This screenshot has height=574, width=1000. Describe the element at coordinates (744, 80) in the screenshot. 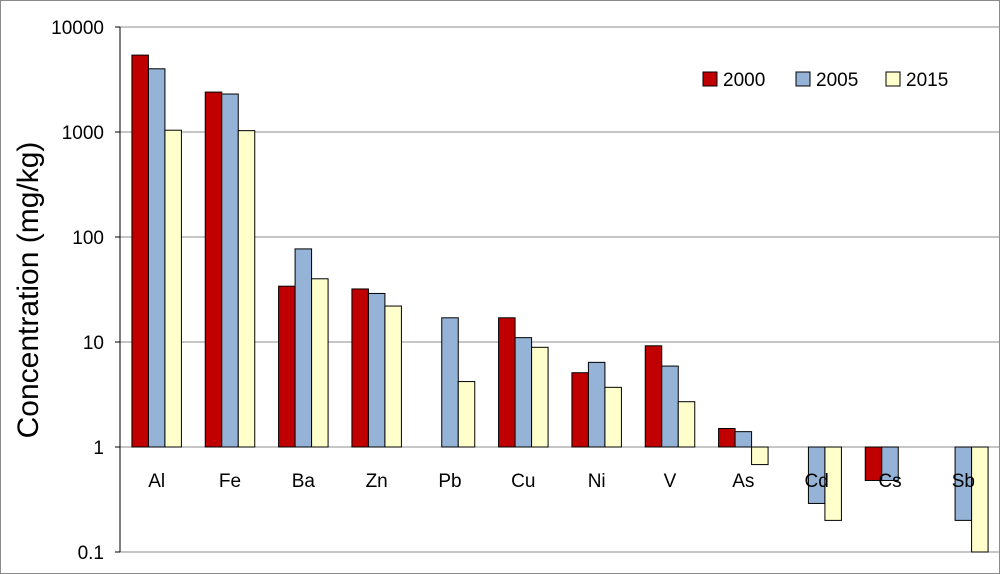

I see `legend-label-2000: 2000` at that location.